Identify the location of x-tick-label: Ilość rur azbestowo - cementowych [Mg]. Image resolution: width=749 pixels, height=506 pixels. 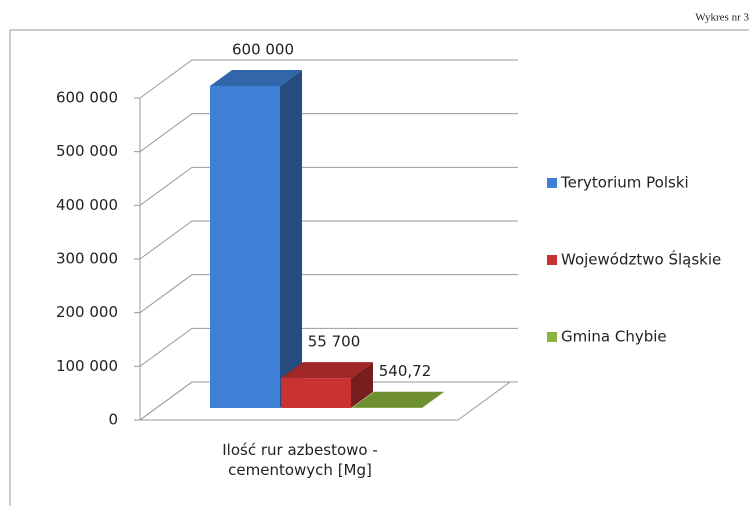
(300, 460).